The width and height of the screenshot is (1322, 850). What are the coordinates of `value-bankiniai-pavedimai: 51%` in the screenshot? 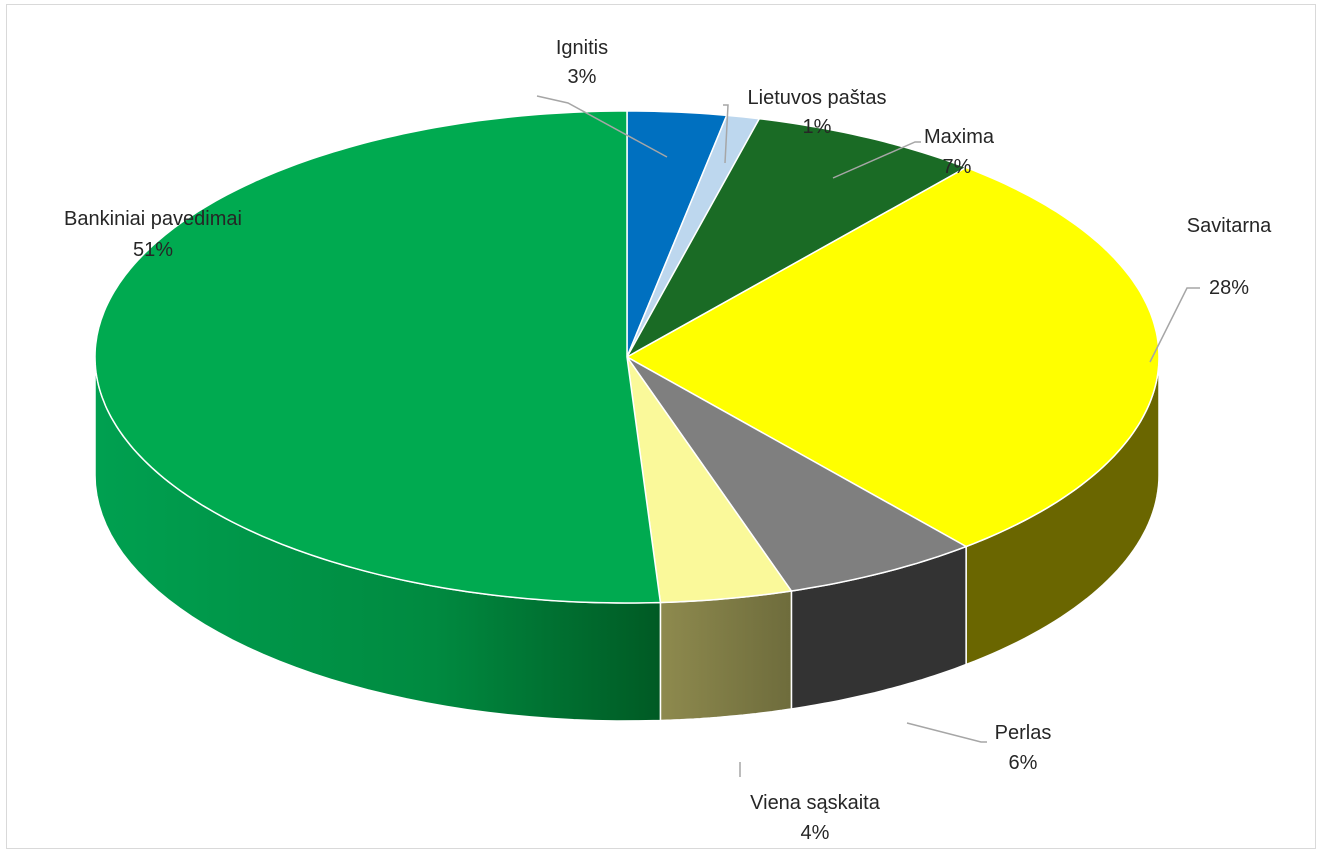 It's located at (153, 250).